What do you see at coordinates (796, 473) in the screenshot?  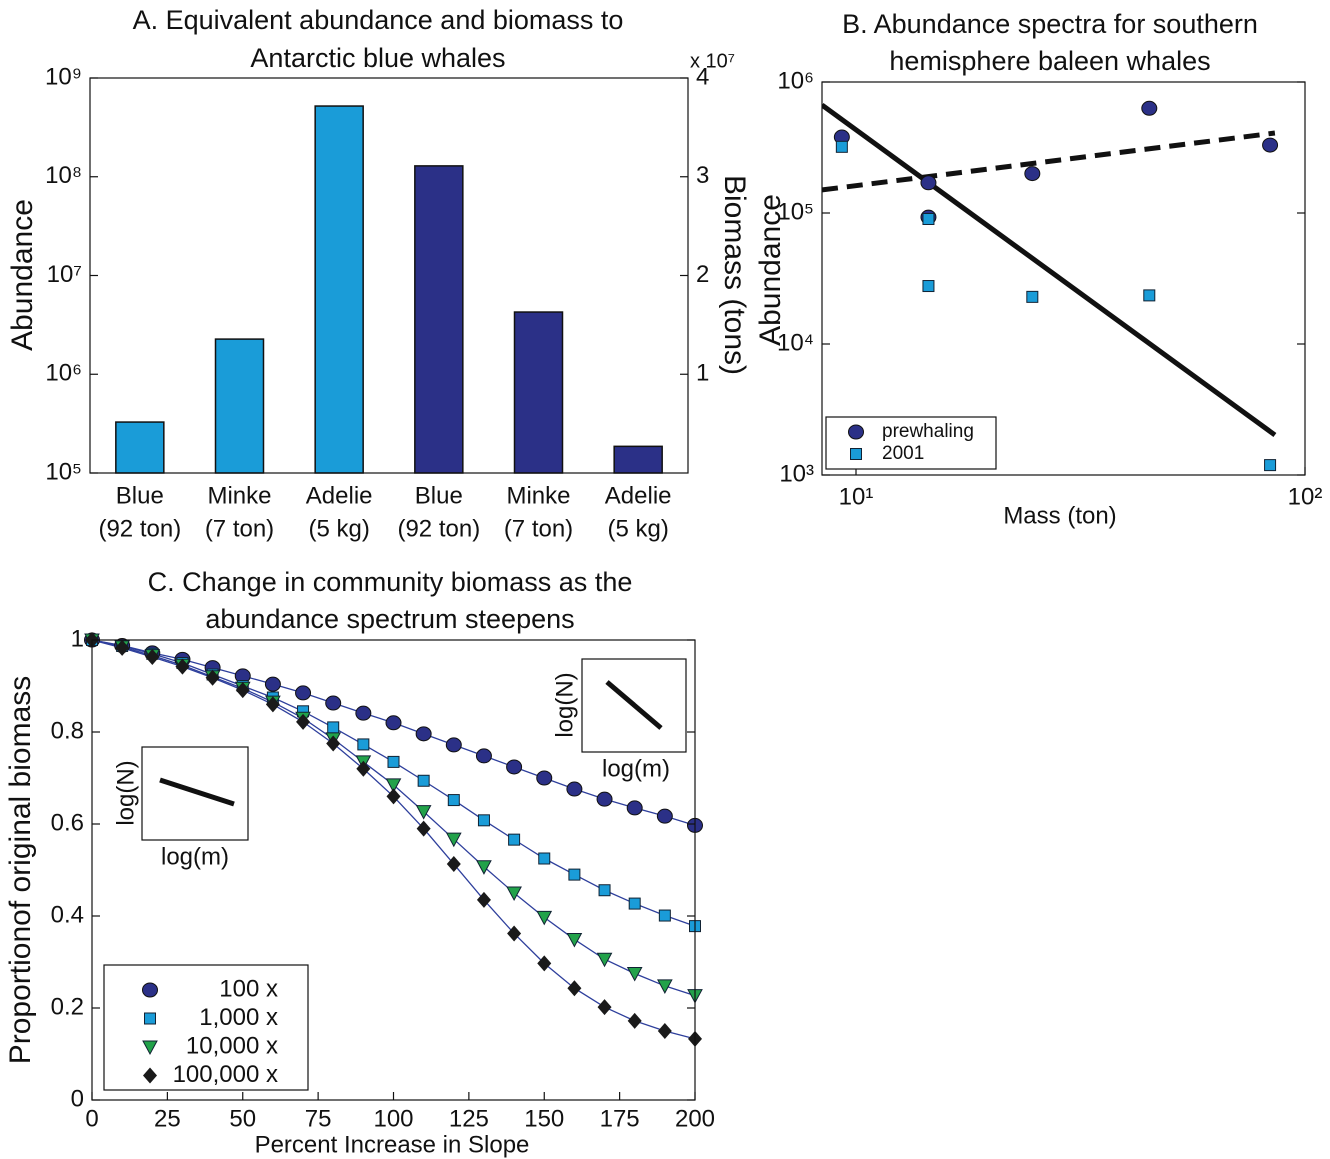 I see `y-tick-label: 10³` at bounding box center [796, 473].